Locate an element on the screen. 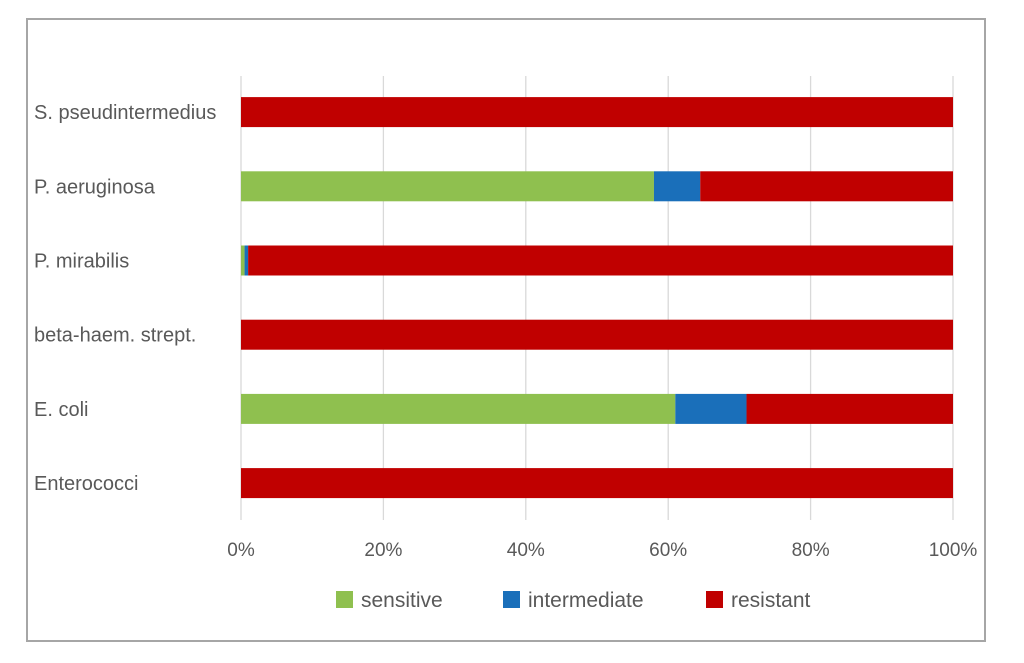  category-label: Enterococci is located at coordinates (86, 484).